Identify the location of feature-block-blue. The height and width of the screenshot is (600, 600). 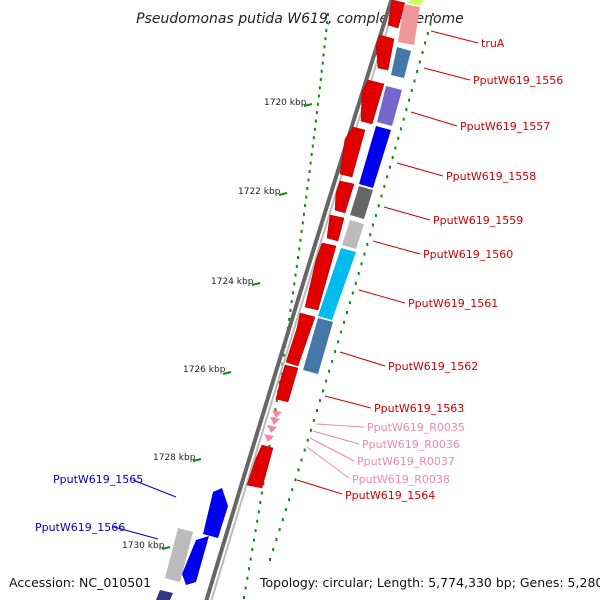
(375, 157).